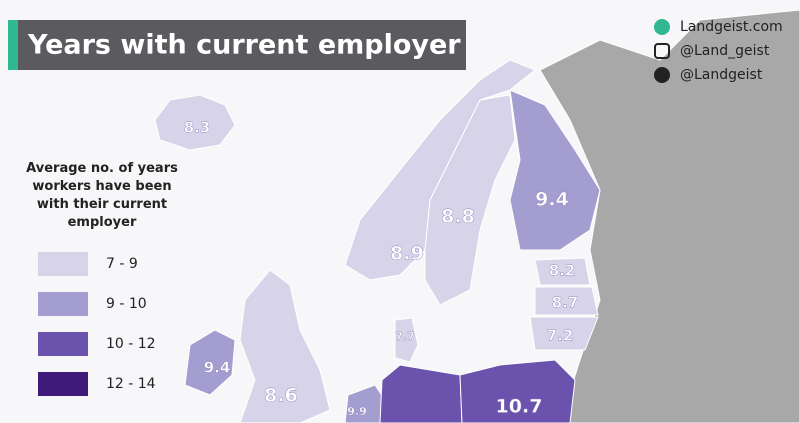 The image size is (800, 423). Describe the element at coordinates (470, 200) in the screenshot. I see `region-sweden` at that location.